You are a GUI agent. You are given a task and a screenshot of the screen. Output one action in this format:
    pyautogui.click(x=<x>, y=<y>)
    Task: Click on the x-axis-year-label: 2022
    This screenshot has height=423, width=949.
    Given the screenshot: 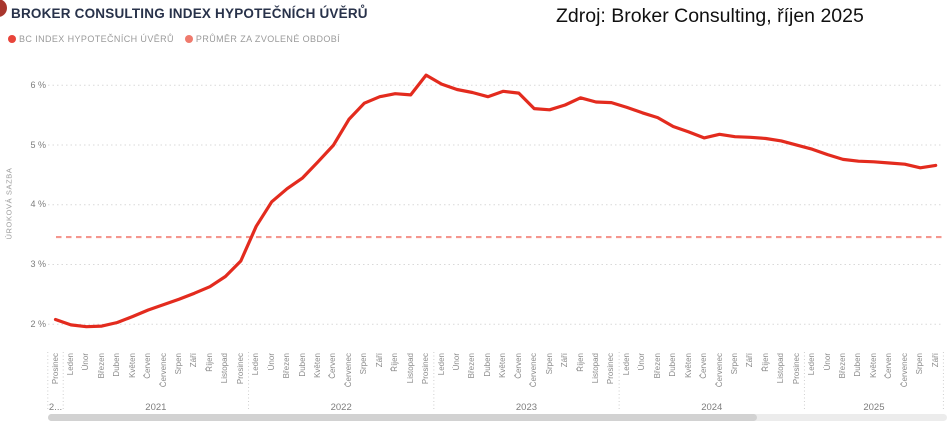 What is the action you would take?
    pyautogui.click(x=341, y=407)
    